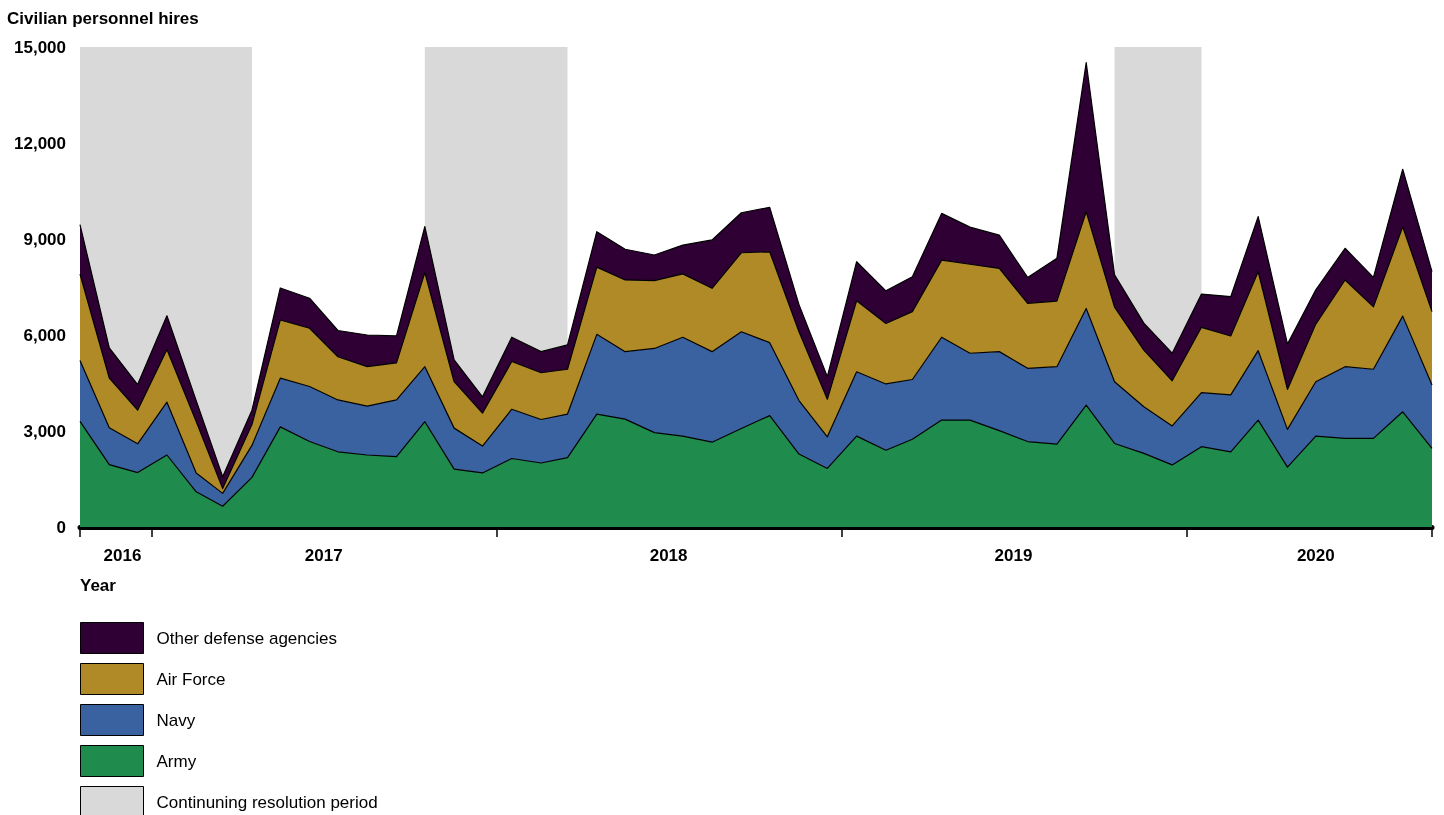 This screenshot has width=1444, height=815. What do you see at coordinates (247, 638) in the screenshot?
I see `legend-label: Other defense agencies` at bounding box center [247, 638].